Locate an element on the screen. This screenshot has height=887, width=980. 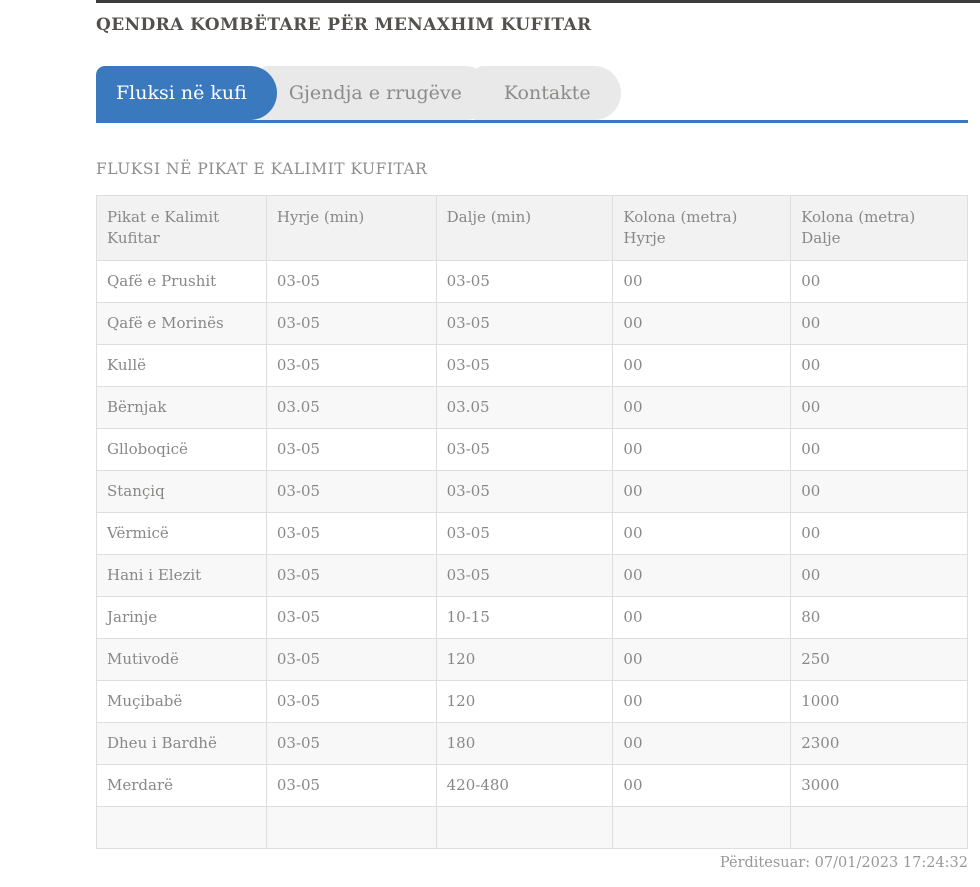
table-row: Muçibabë 03-05 120 00 1000 is located at coordinates (532, 701).